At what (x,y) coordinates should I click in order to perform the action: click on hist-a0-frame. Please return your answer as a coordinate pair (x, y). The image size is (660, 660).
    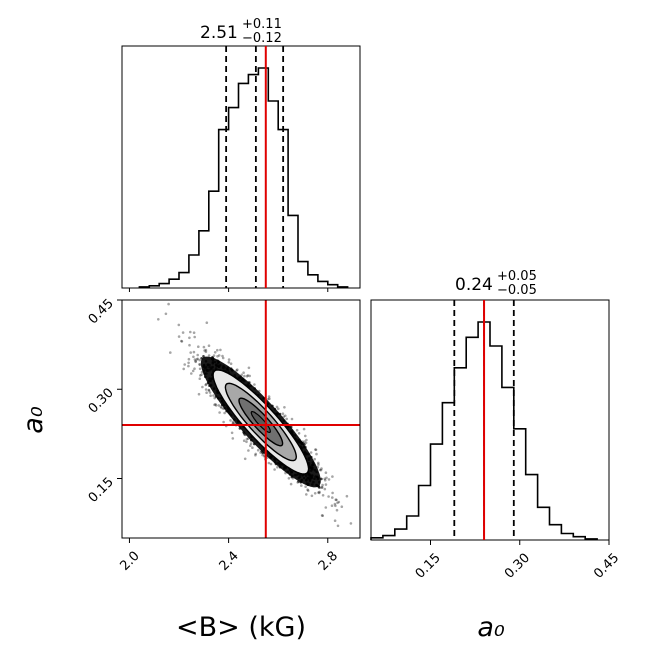
    Looking at the image, I should click on (490, 420).